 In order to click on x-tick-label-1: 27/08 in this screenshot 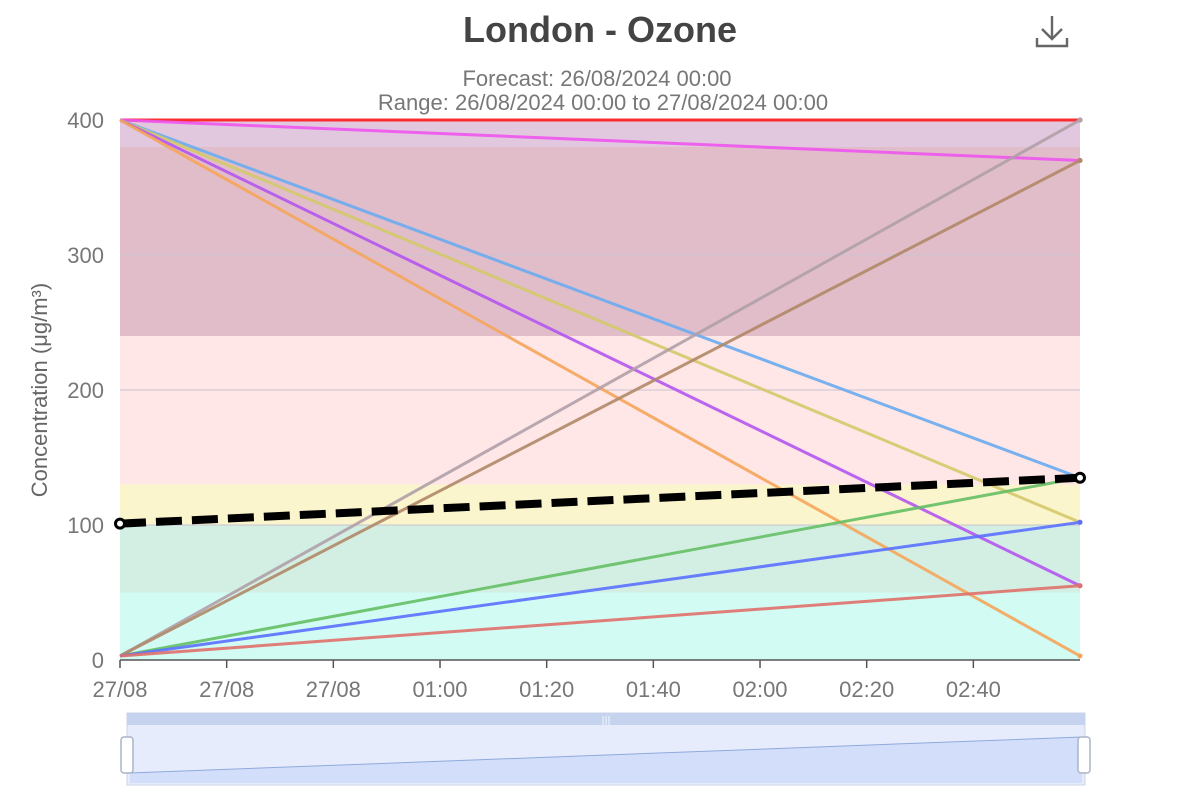, I will do `click(226, 689)`.